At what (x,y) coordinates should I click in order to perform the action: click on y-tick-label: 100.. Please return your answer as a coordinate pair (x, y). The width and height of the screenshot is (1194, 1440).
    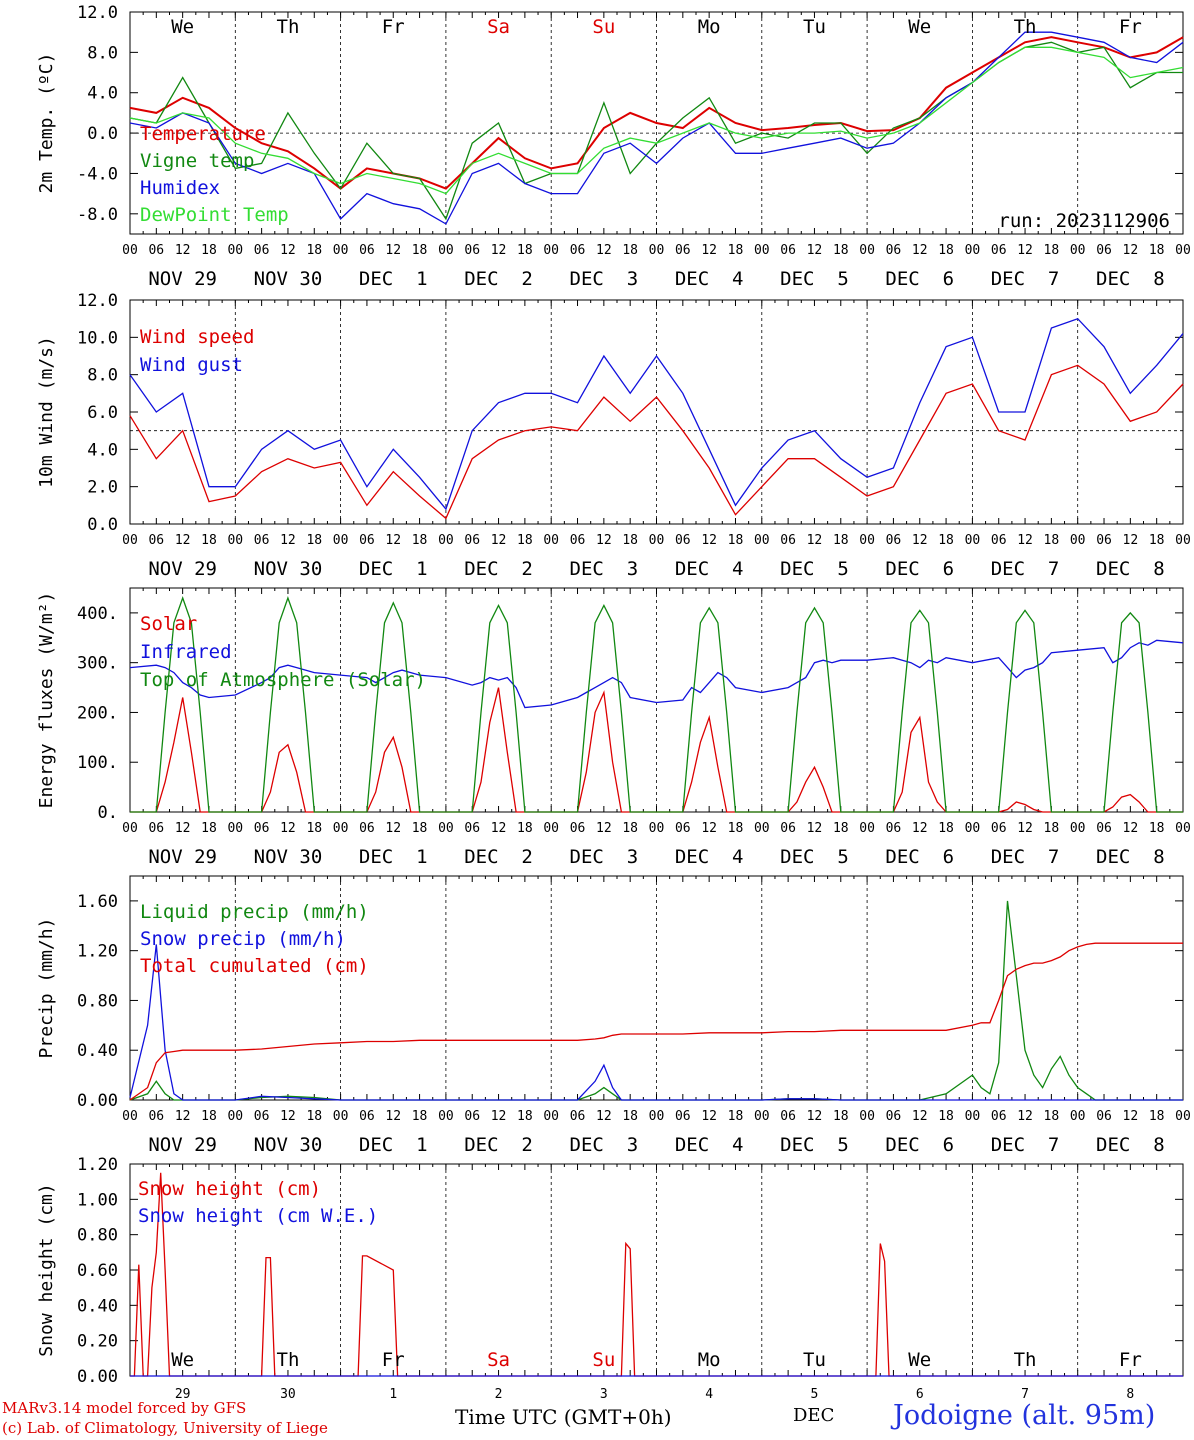
    Looking at the image, I should click on (97, 763).